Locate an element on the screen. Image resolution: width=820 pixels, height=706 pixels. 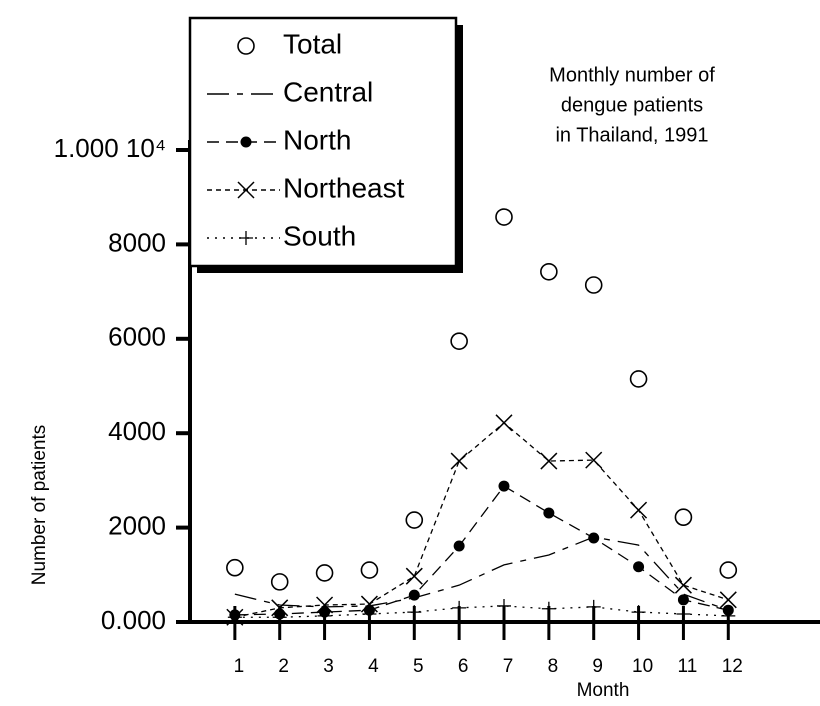
chart-title: in Thailand, 1991 is located at coordinates (631, 135).